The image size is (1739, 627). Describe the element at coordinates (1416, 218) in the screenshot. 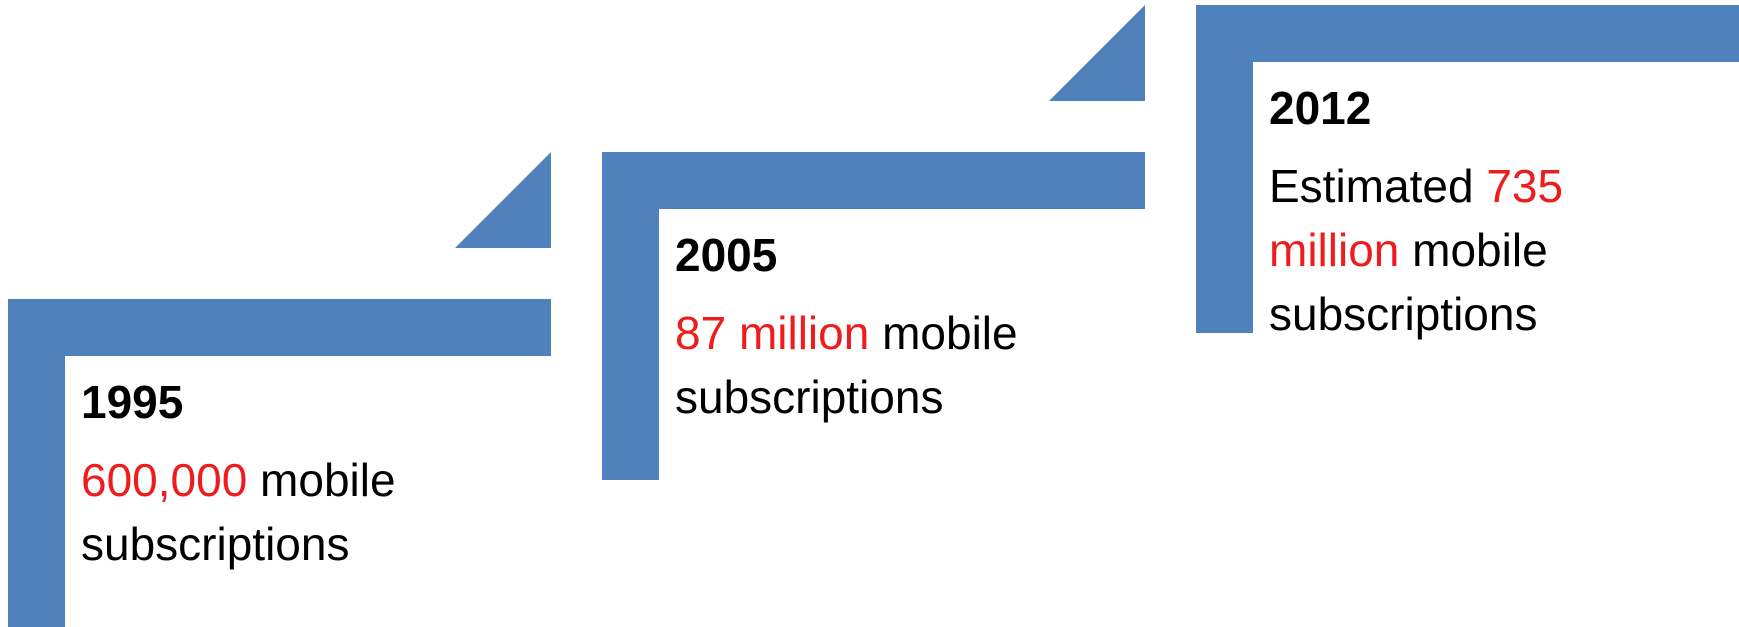

I see `step-2012-highlight: 735 million` at that location.